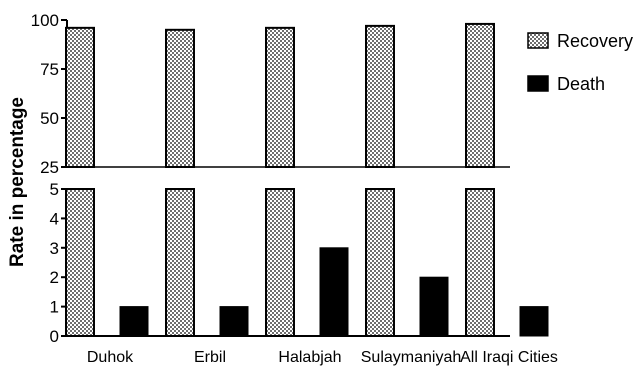  What do you see at coordinates (210, 357) in the screenshot?
I see `x-tick-label: Erbil` at bounding box center [210, 357].